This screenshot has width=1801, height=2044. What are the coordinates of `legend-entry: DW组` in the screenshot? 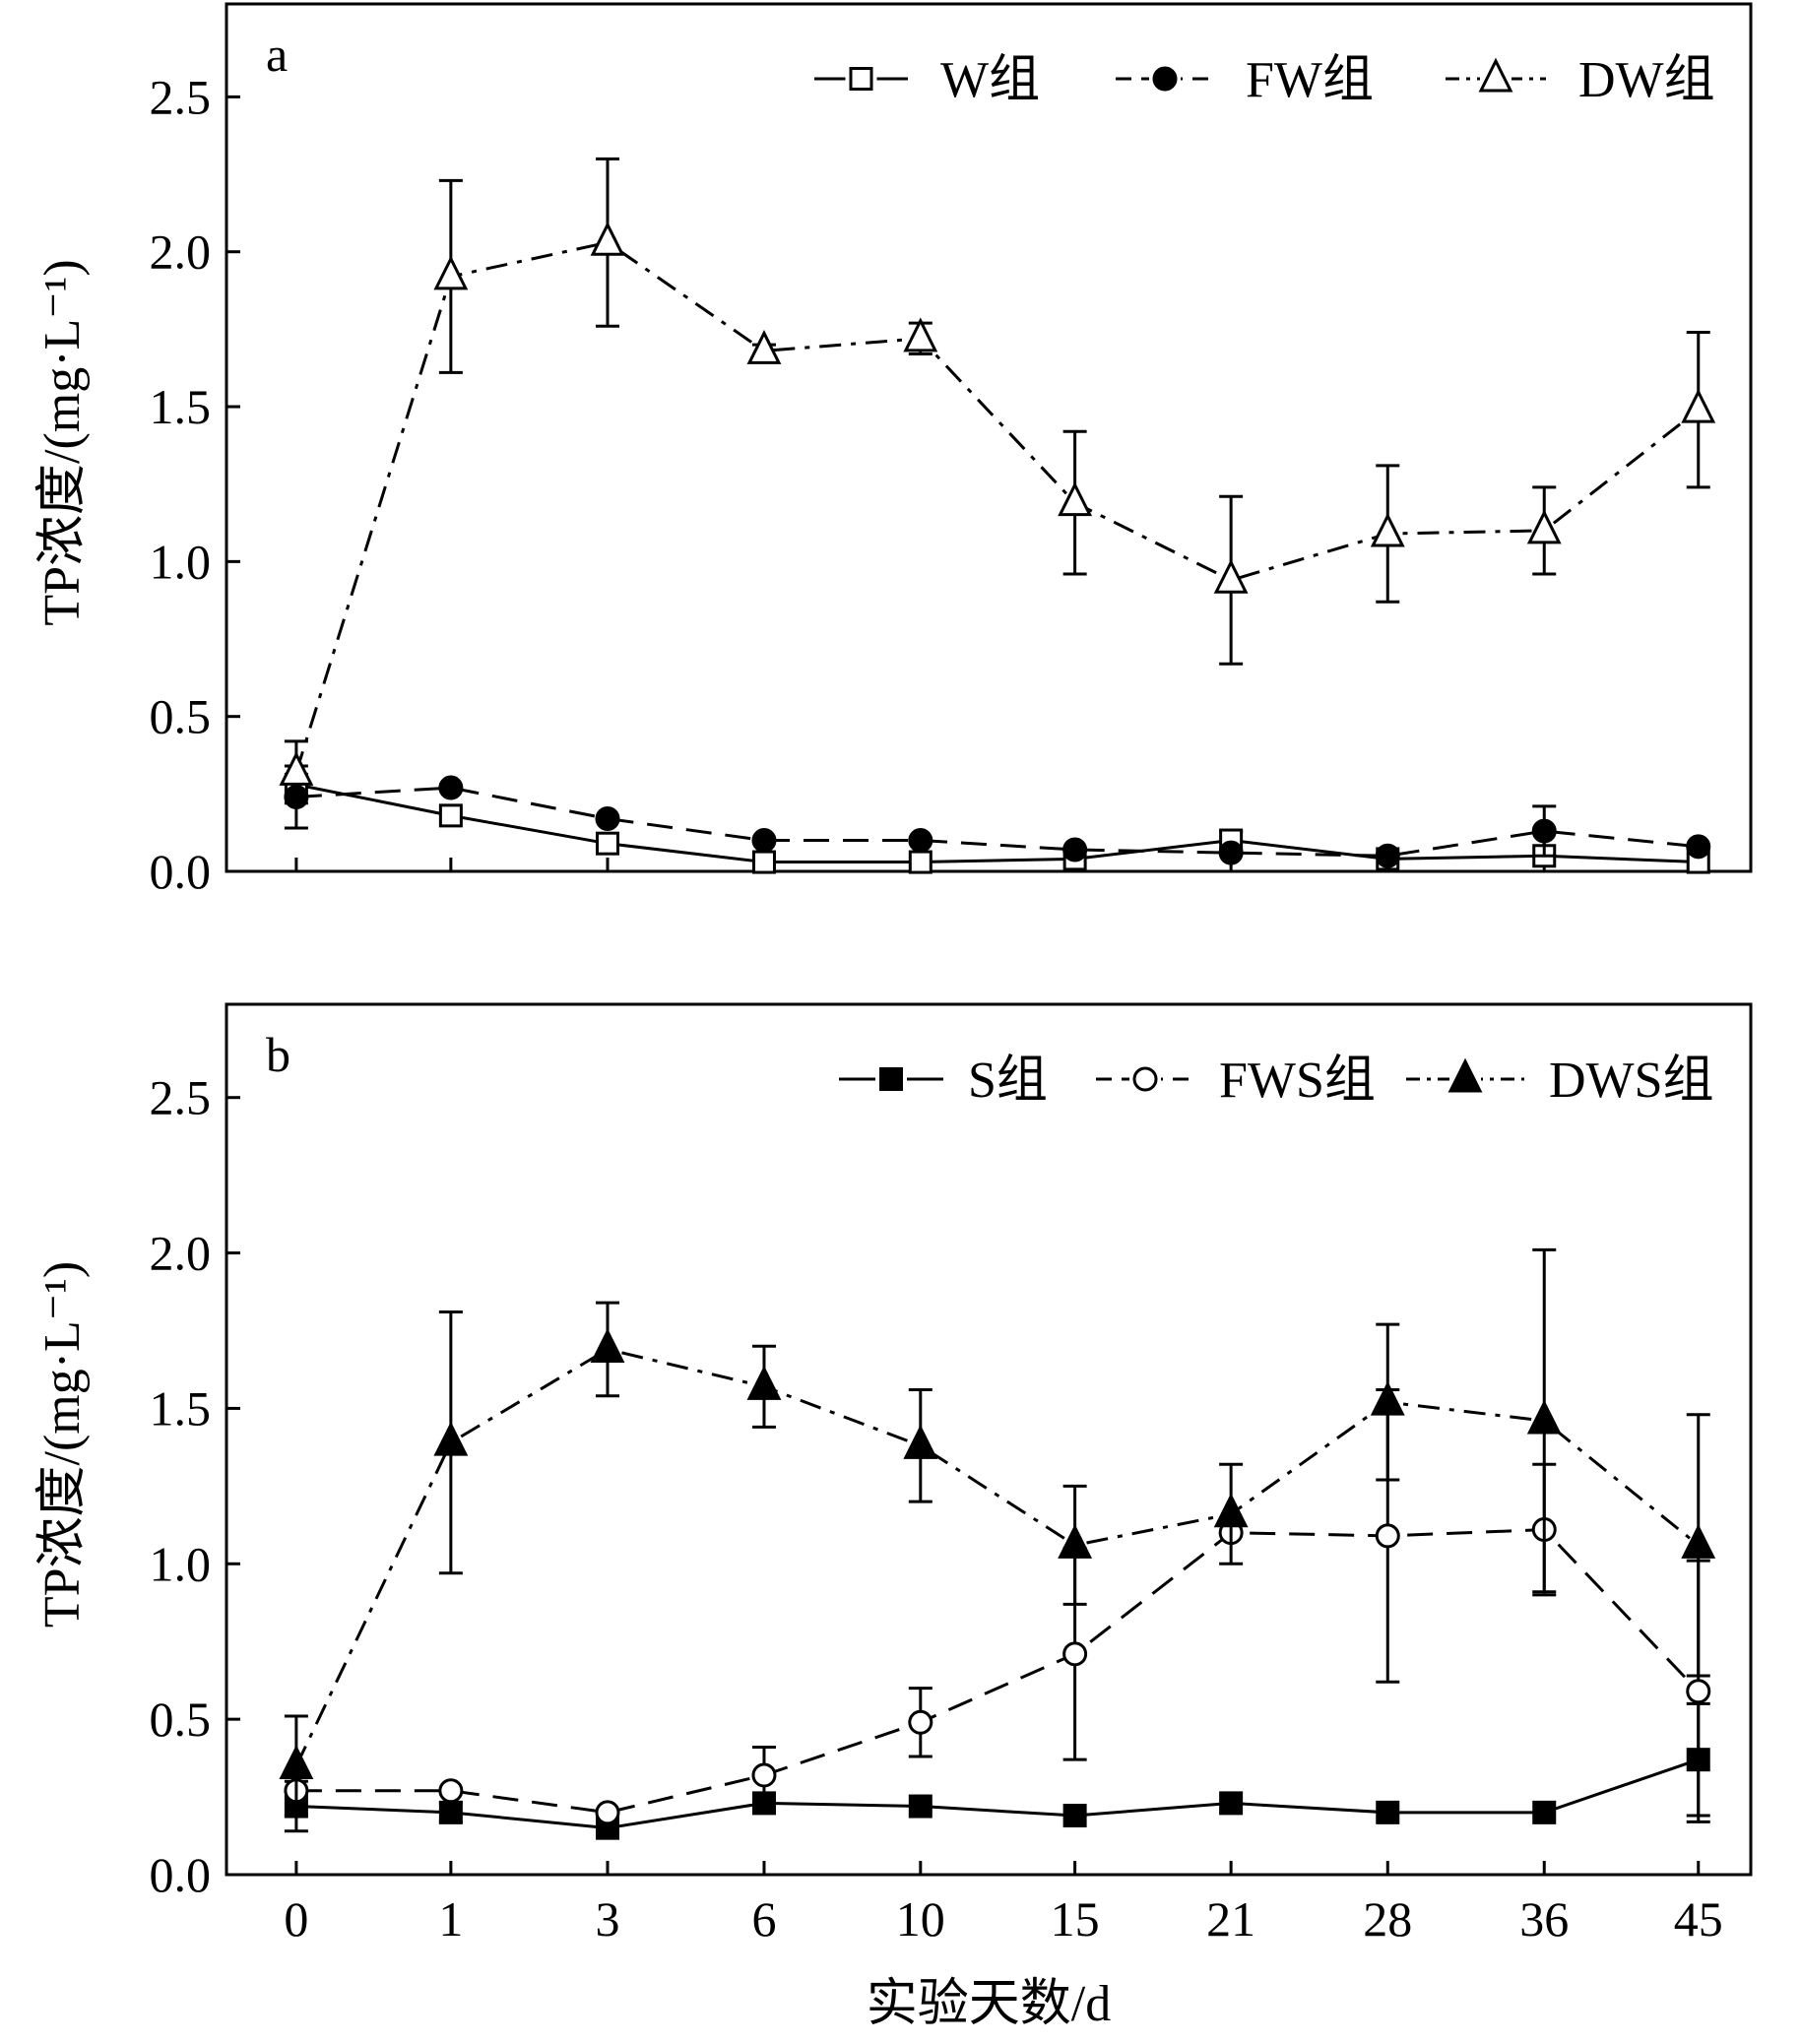 It's located at (1580, 80).